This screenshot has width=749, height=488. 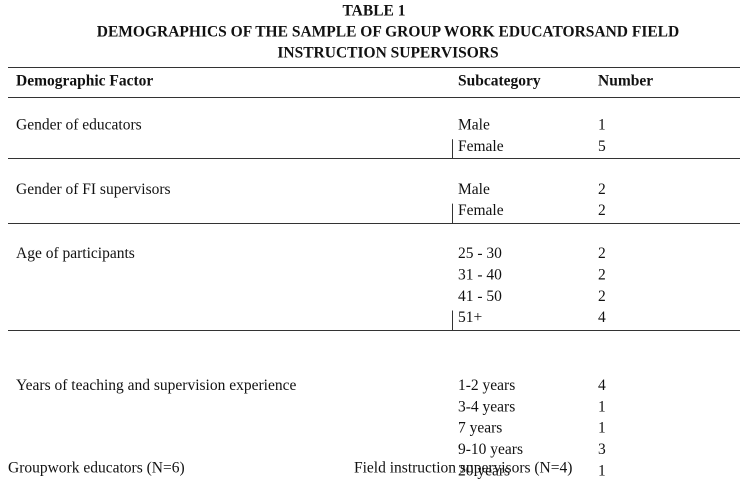 What do you see at coordinates (387, 53) in the screenshot?
I see `table-title: INSTRUCTION SUPERVISORS` at bounding box center [387, 53].